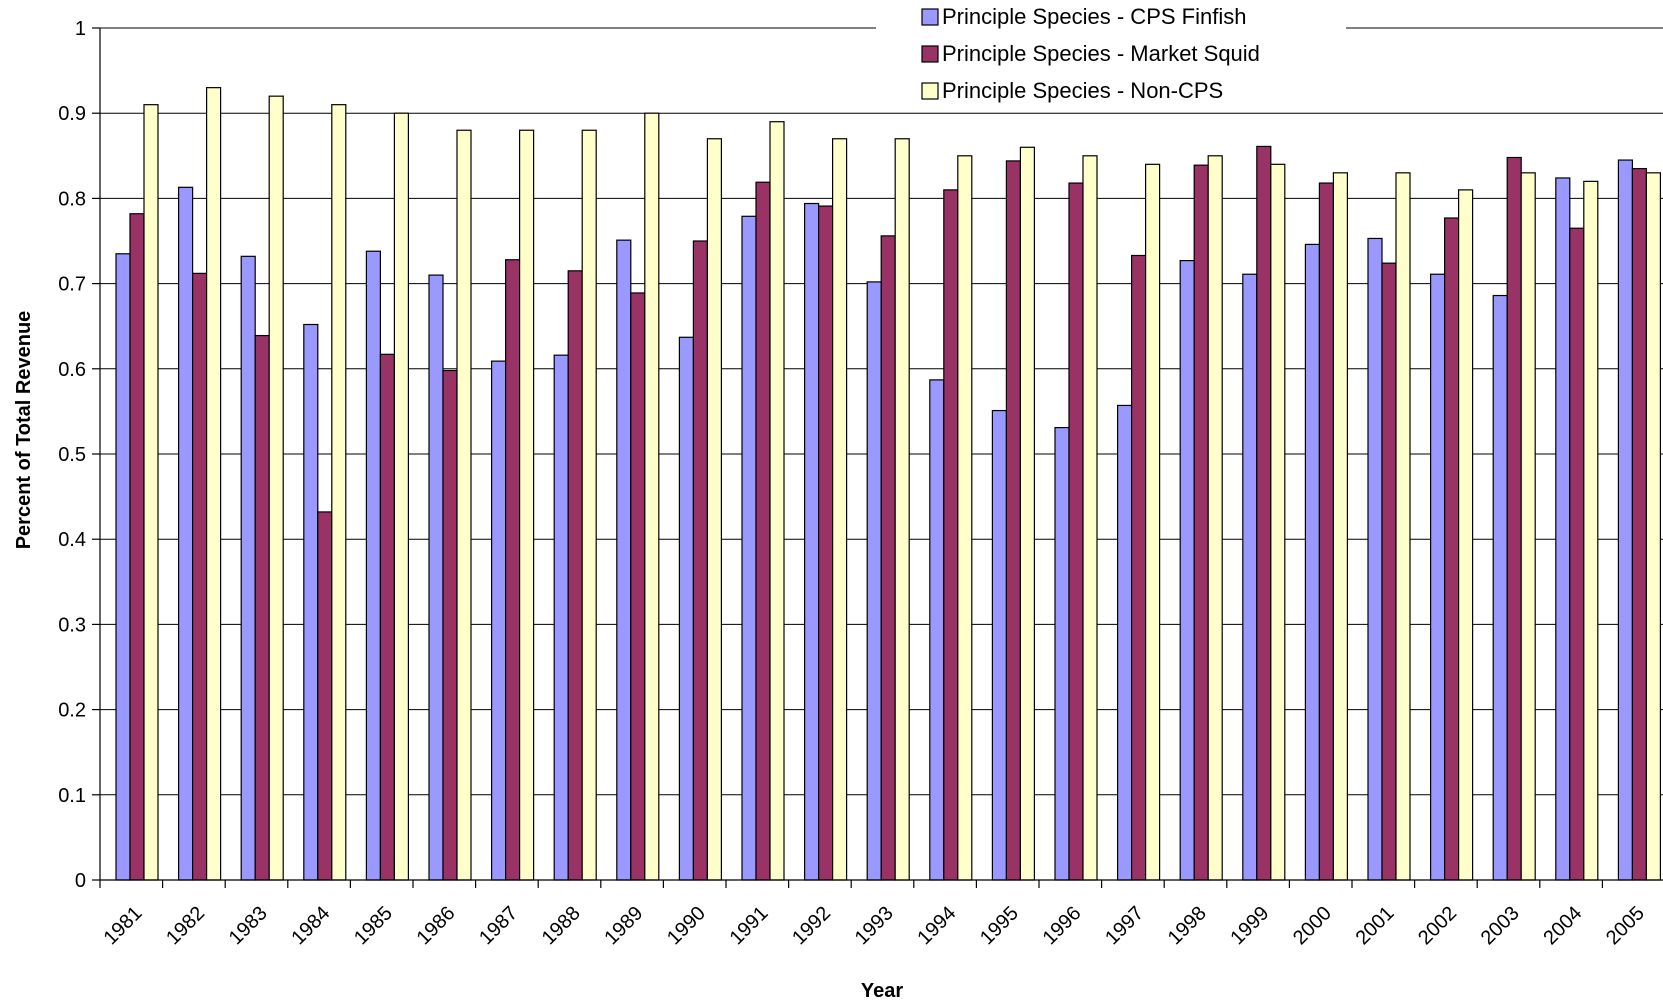 This screenshot has height=1003, width=1663. What do you see at coordinates (1625, 925) in the screenshot?
I see `x-tick-label: 2005` at bounding box center [1625, 925].